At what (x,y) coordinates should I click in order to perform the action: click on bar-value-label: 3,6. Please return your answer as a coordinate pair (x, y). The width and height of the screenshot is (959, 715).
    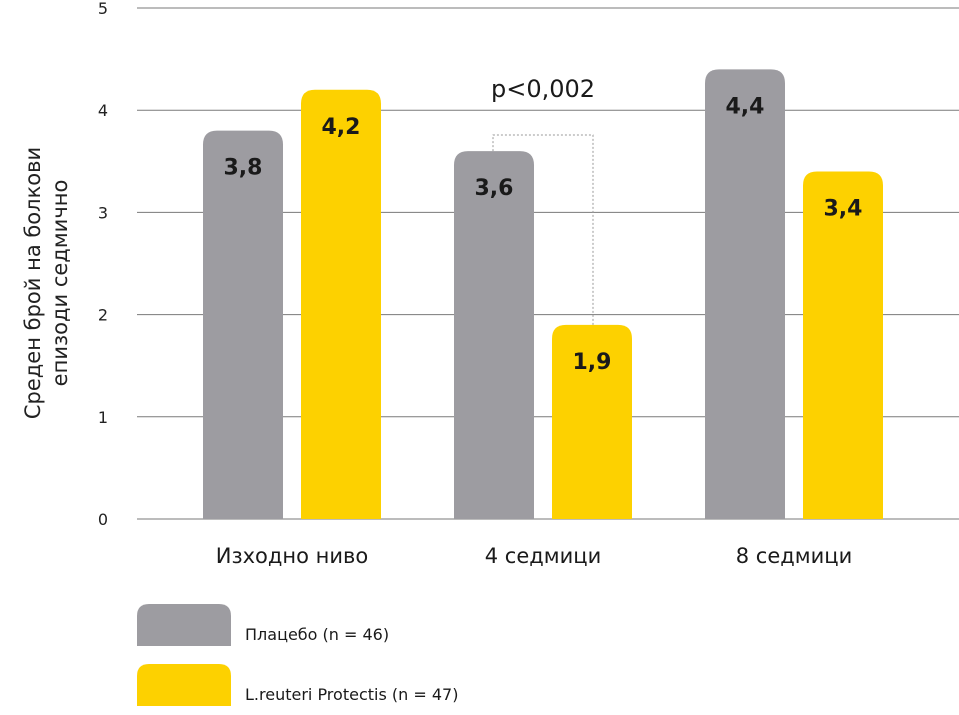
    Looking at the image, I should click on (494, 188).